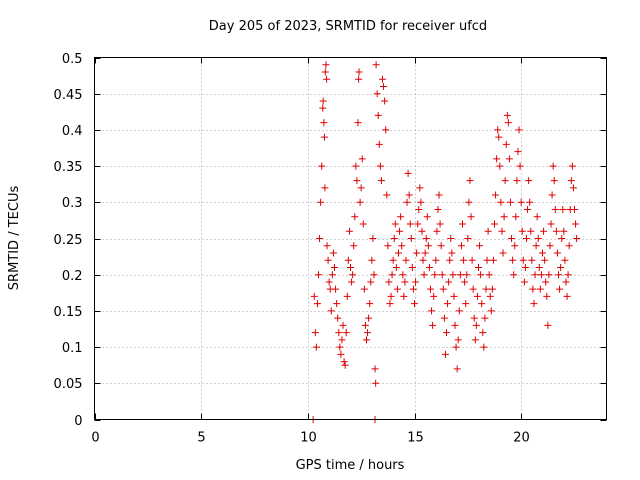  What do you see at coordinates (350, 465) in the screenshot?
I see `x-axis-label: GPS time / hours` at bounding box center [350, 465].